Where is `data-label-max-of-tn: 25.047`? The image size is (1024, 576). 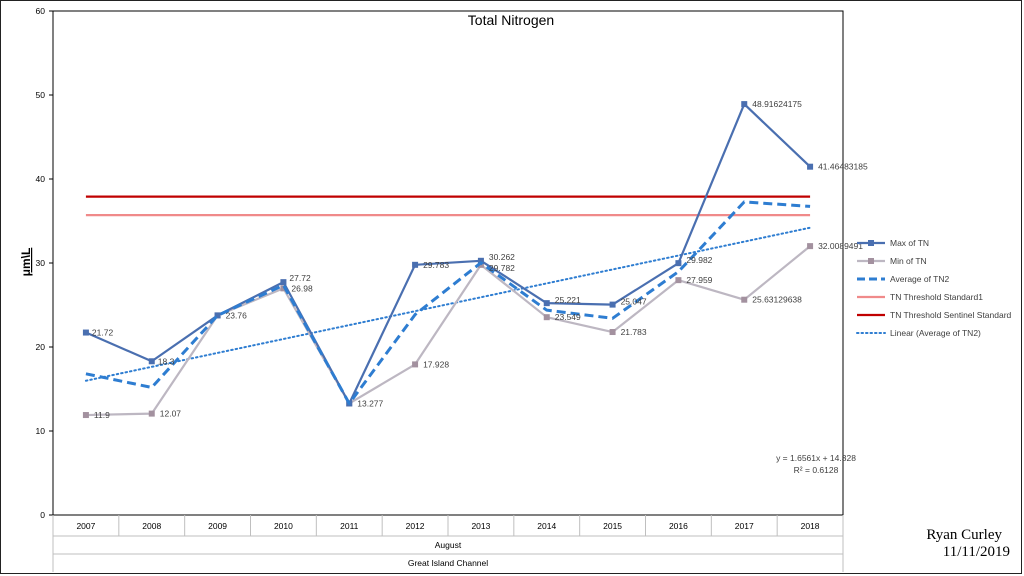
data-label-max-of-tn: 25.047 is located at coordinates (634, 302).